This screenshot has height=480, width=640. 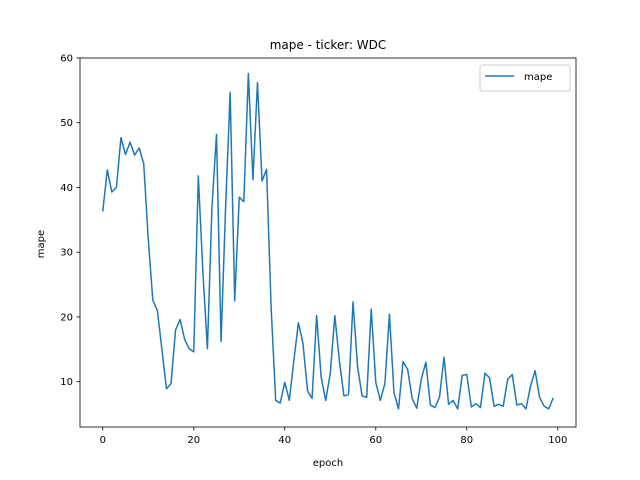 What do you see at coordinates (284, 440) in the screenshot?
I see `x-tick-label: 40` at bounding box center [284, 440].